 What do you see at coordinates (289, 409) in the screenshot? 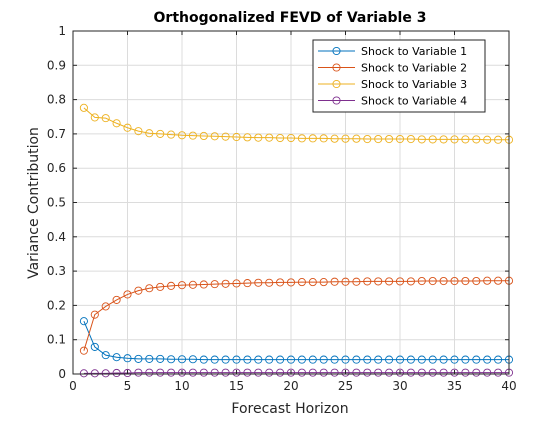
I see `x-axis-label: Forecast Horizon` at bounding box center [289, 409].